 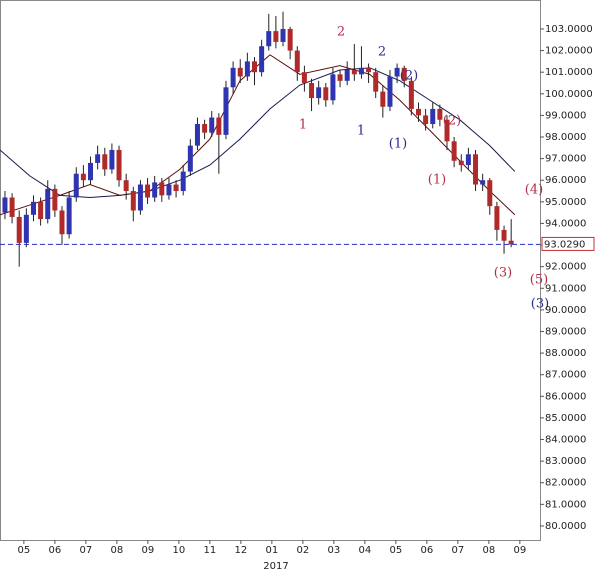 I want to click on y-tick-label: 96.0000, so click(x=565, y=180).